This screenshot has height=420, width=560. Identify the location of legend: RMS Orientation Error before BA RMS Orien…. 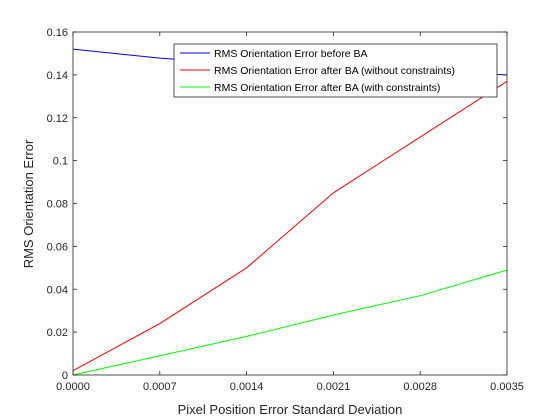
(335, 70).